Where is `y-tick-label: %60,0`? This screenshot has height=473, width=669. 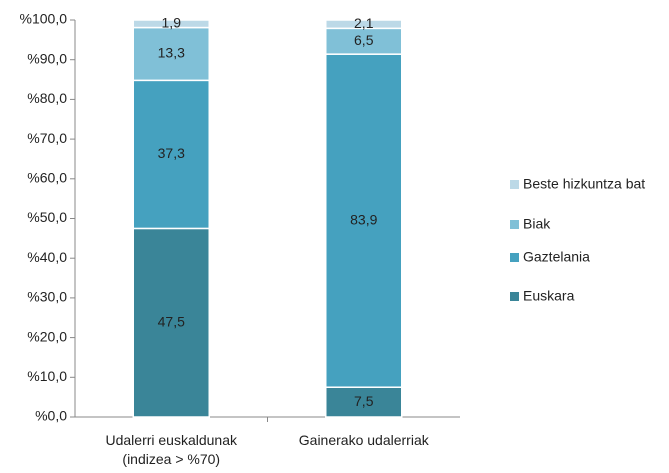
y-tick-label: %60,0 is located at coordinates (47, 178).